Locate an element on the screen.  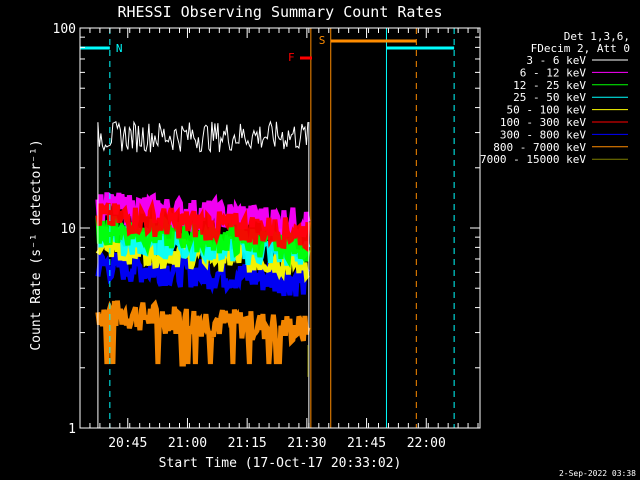
legend-header-2: FDecim 2, Att 0 is located at coordinates (580, 48).